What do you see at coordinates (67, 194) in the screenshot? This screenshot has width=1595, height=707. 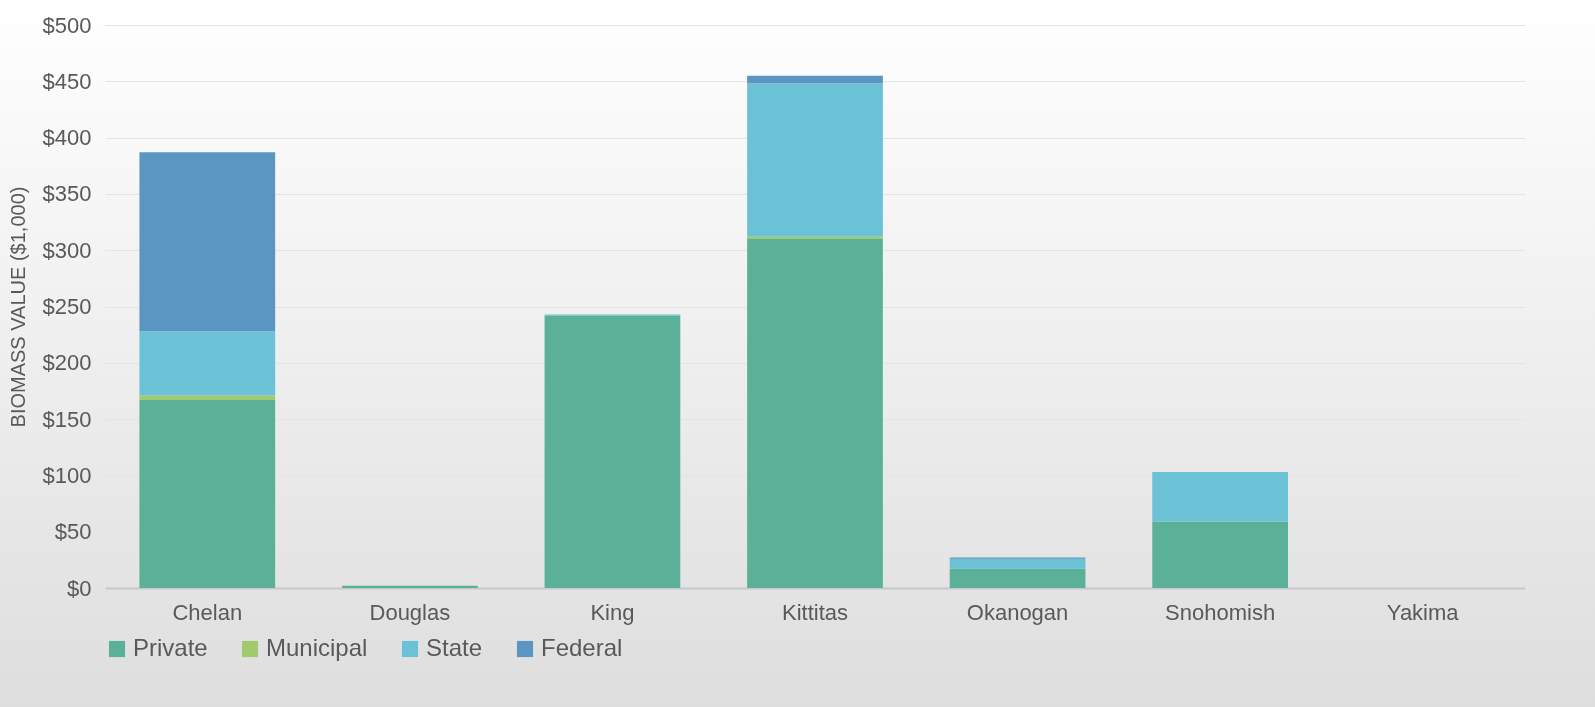 I see `y-tick-label: $350` at bounding box center [67, 194].